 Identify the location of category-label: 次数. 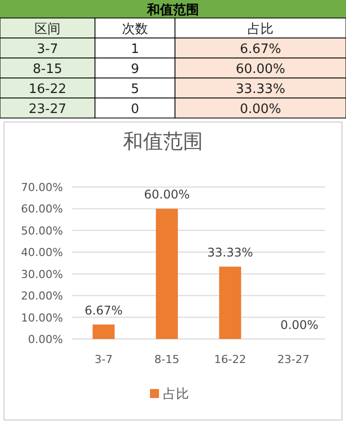
(135, 29).